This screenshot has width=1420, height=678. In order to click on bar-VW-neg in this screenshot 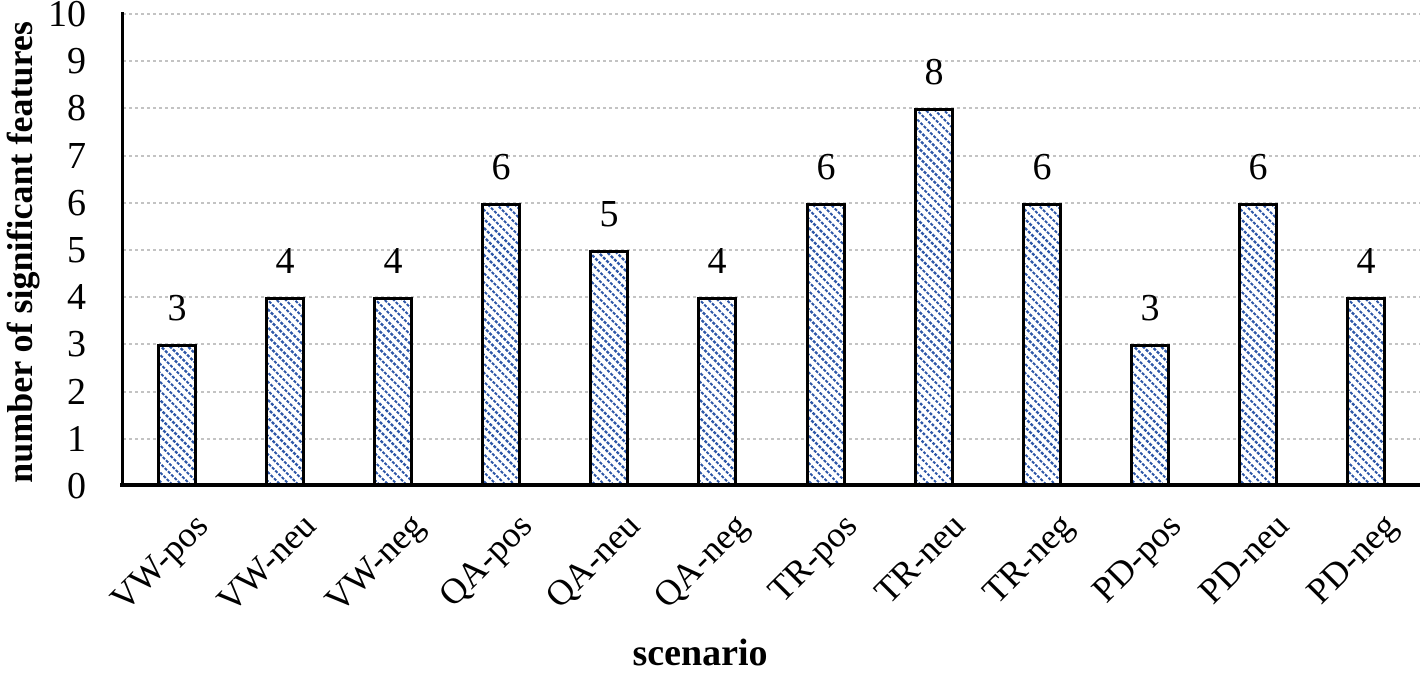, I will do `click(393, 391)`.